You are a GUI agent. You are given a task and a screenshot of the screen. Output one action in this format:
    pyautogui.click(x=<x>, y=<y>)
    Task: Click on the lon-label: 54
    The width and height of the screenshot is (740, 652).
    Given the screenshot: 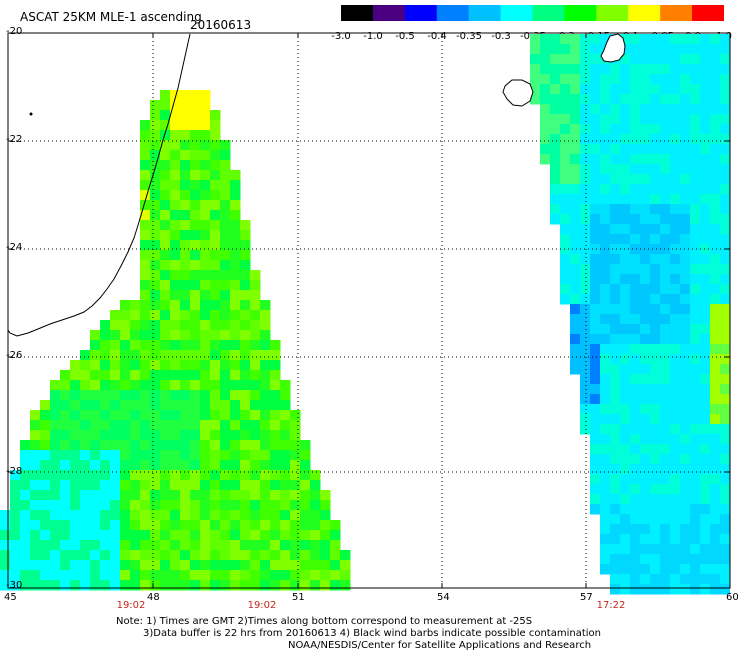 What is the action you would take?
    pyautogui.click(x=443, y=597)
    